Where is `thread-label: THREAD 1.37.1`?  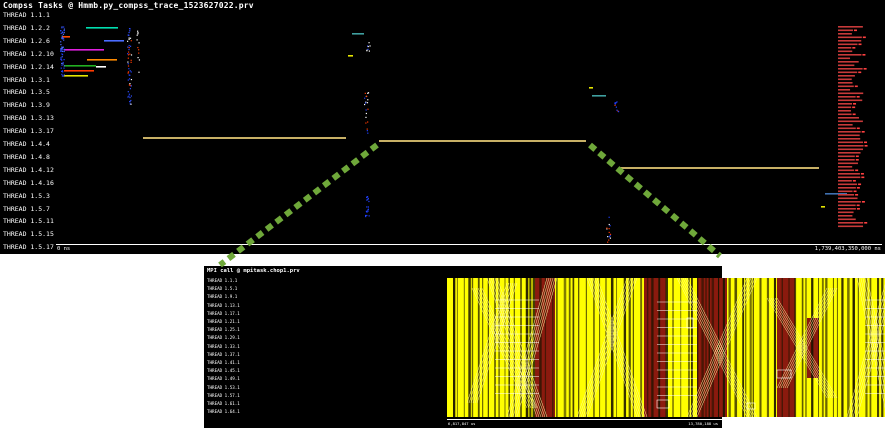
thread-label: THREAD 1.37.1 is located at coordinates (223, 354).